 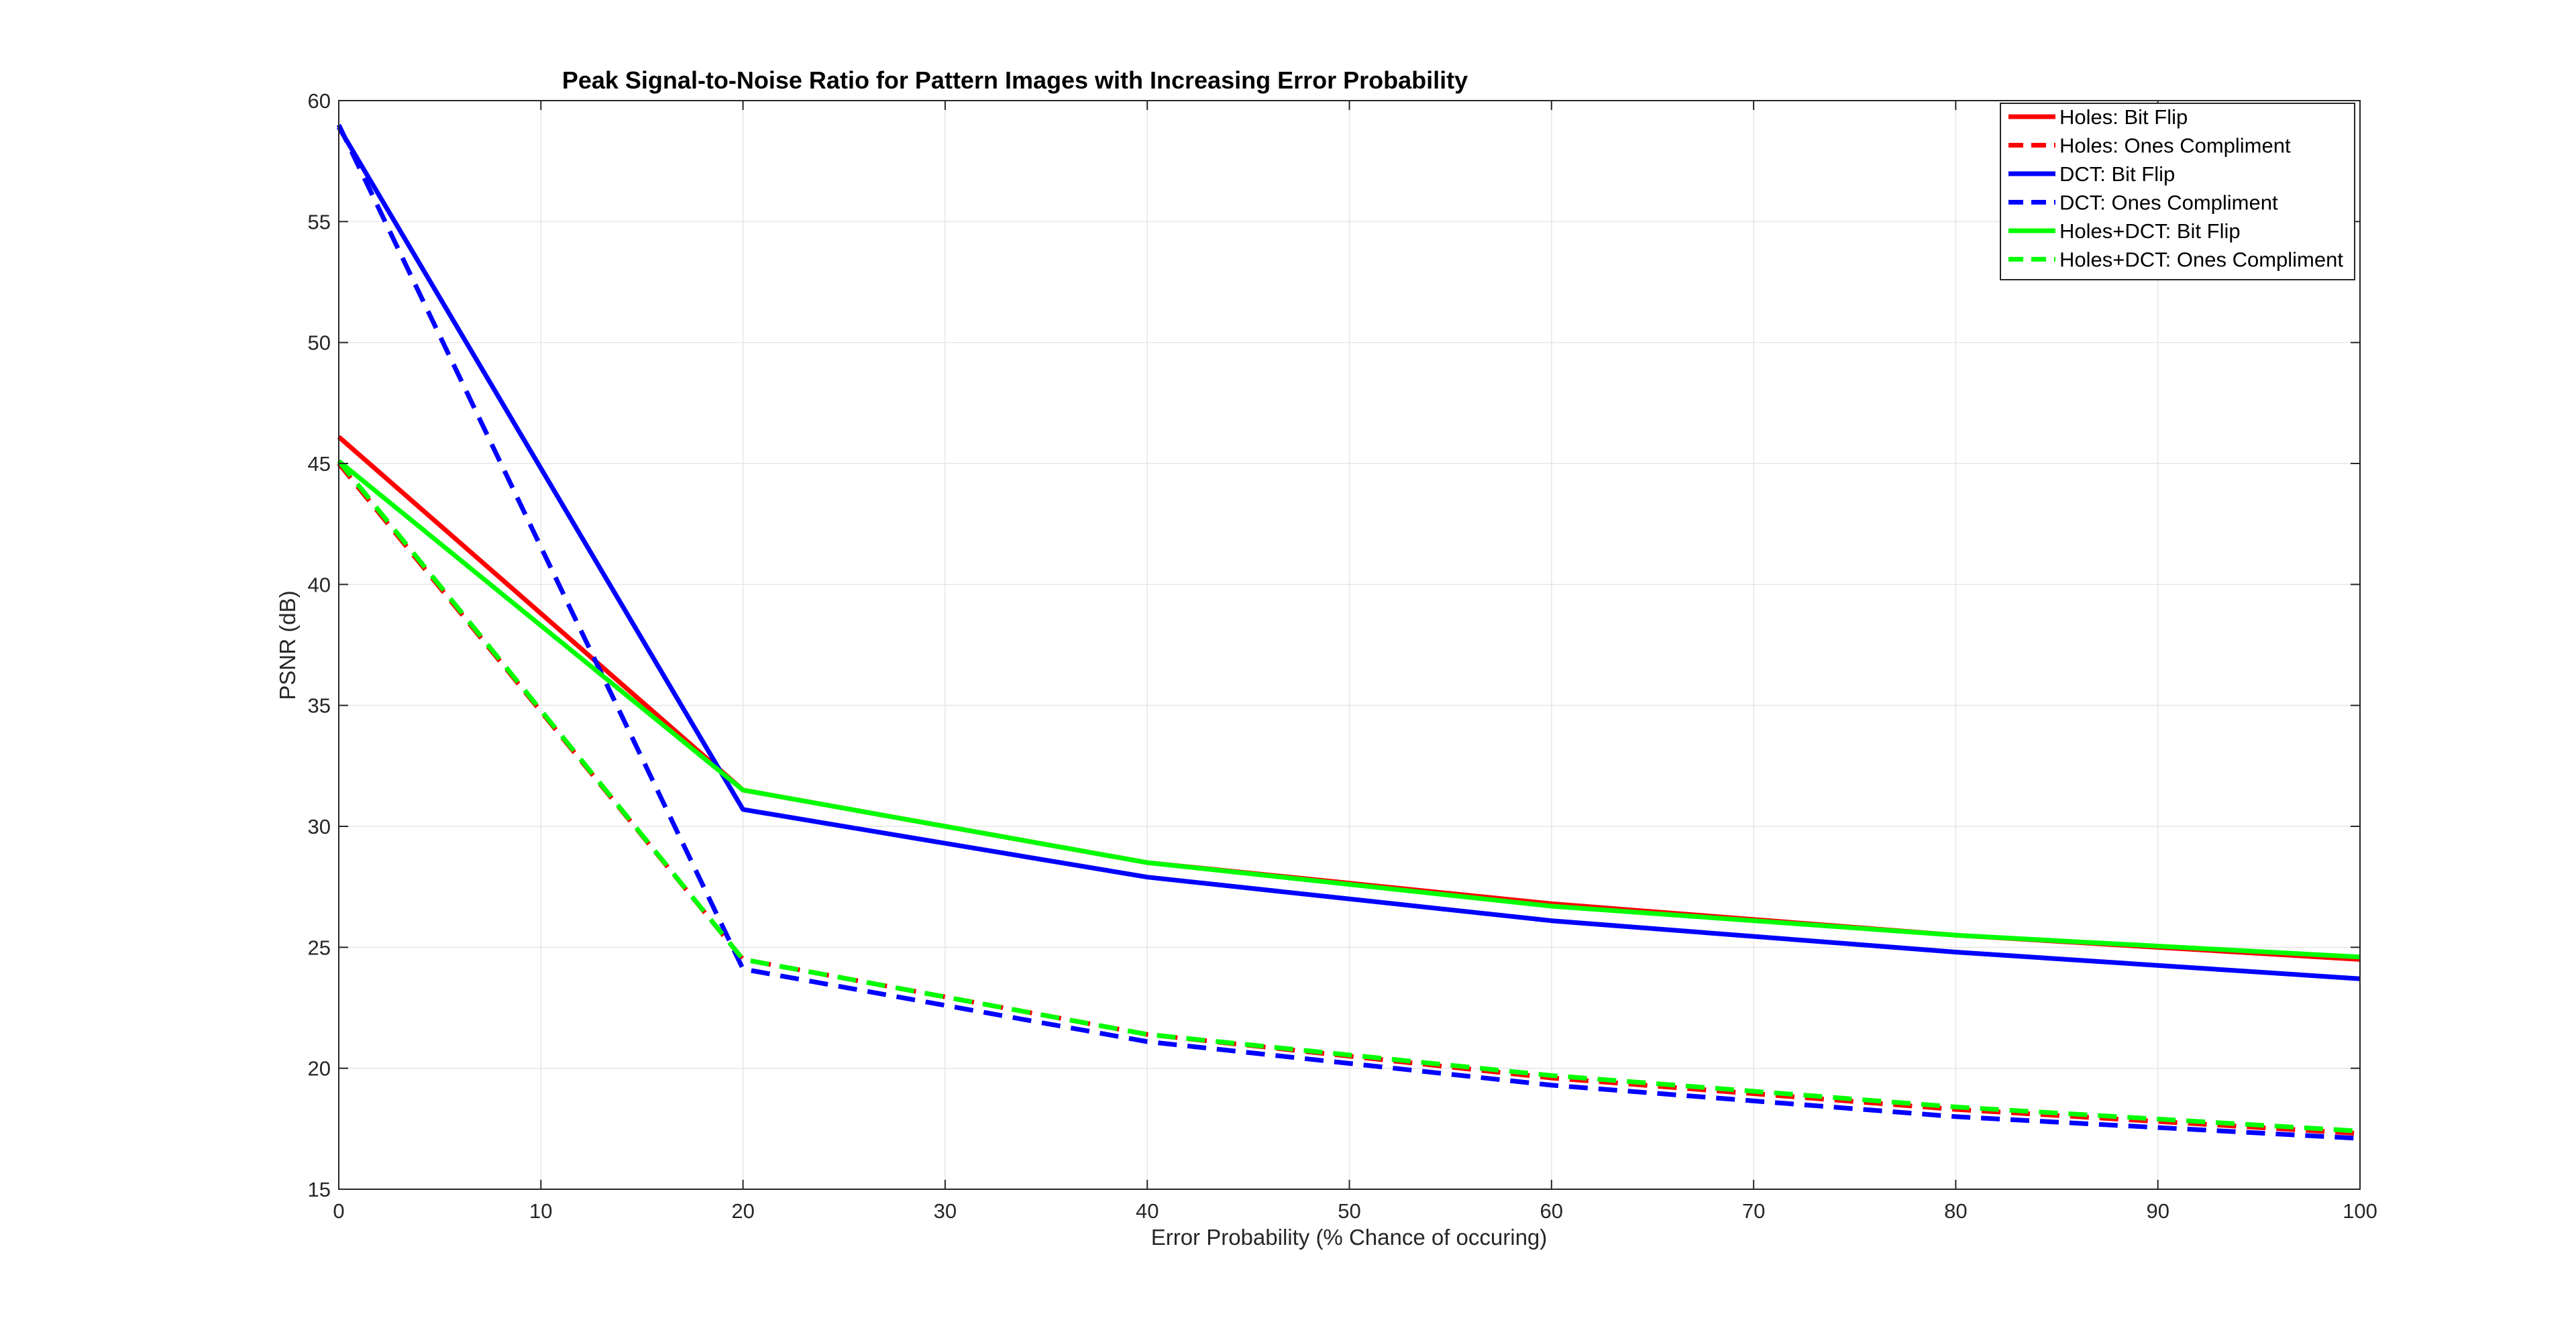 What do you see at coordinates (2360, 1211) in the screenshot?
I see `x-tick-label: 100` at bounding box center [2360, 1211].